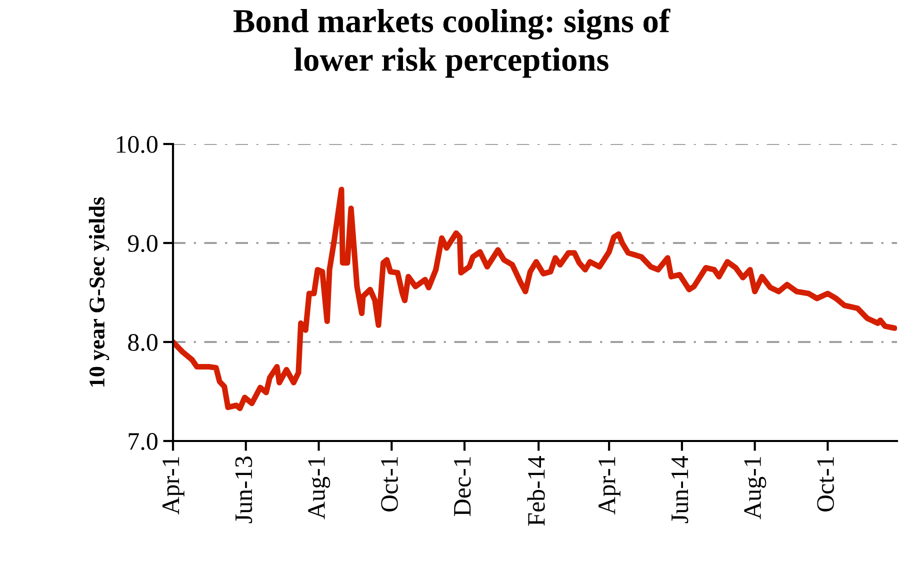  What do you see at coordinates (536, 491) in the screenshot?
I see `x-tick-label: Feb-14` at bounding box center [536, 491].